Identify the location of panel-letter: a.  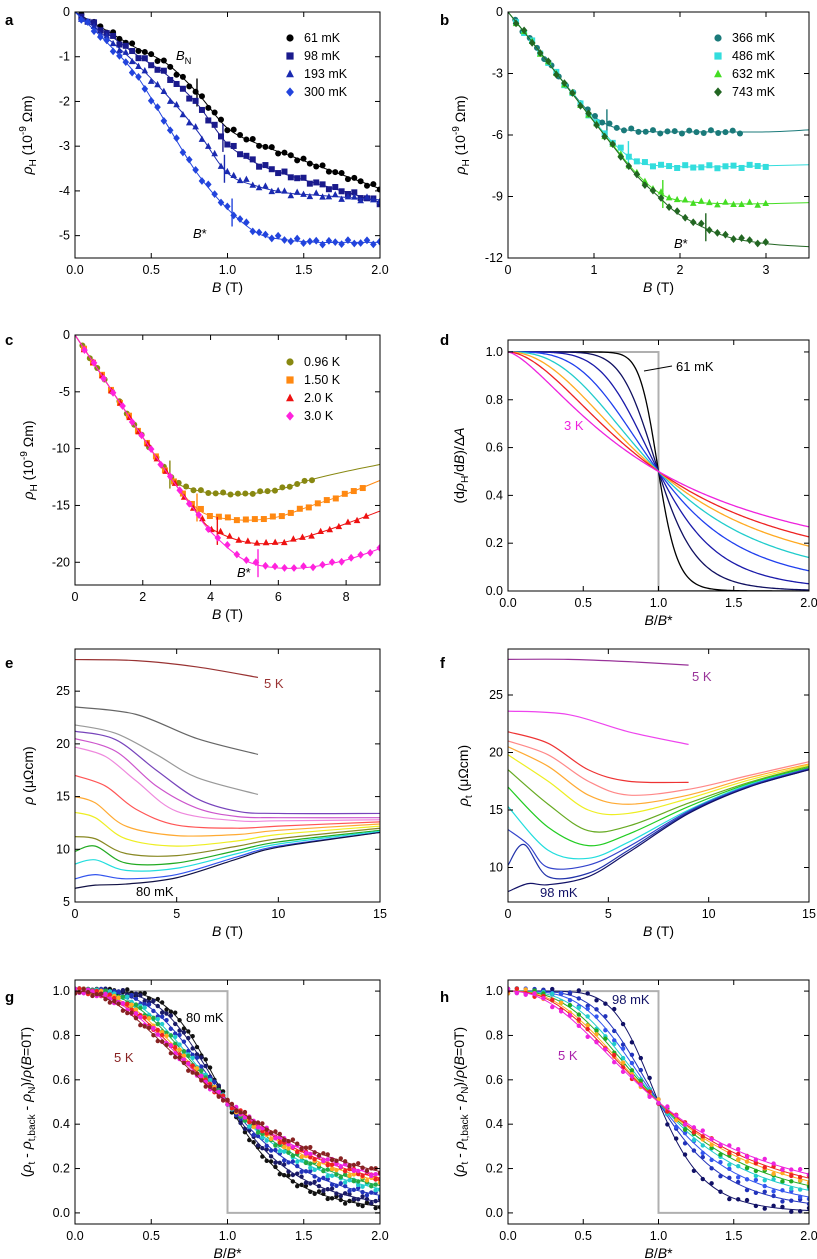
(9, 20).